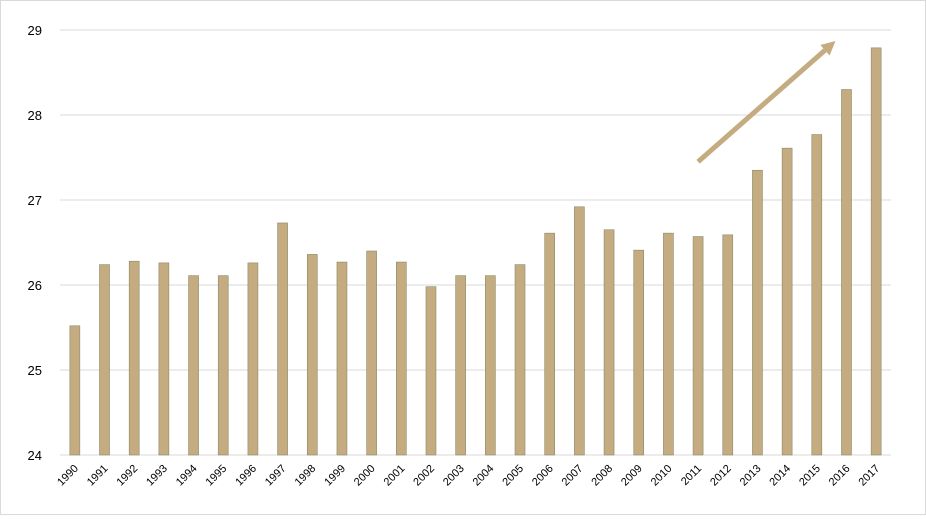  Describe the element at coordinates (751, 476) in the screenshot. I see `x-tick-label: 2013` at that location.